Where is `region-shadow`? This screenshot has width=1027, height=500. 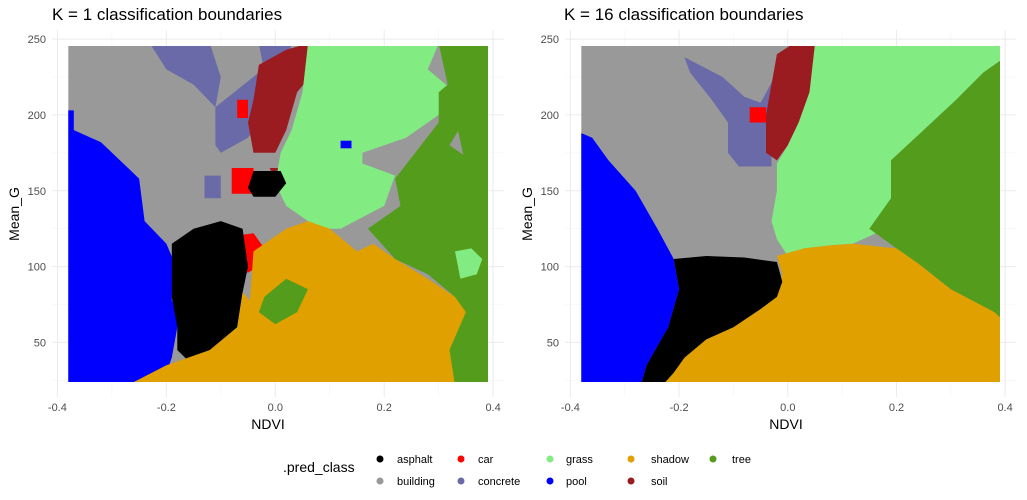 region-shadow is located at coordinates (832, 312).